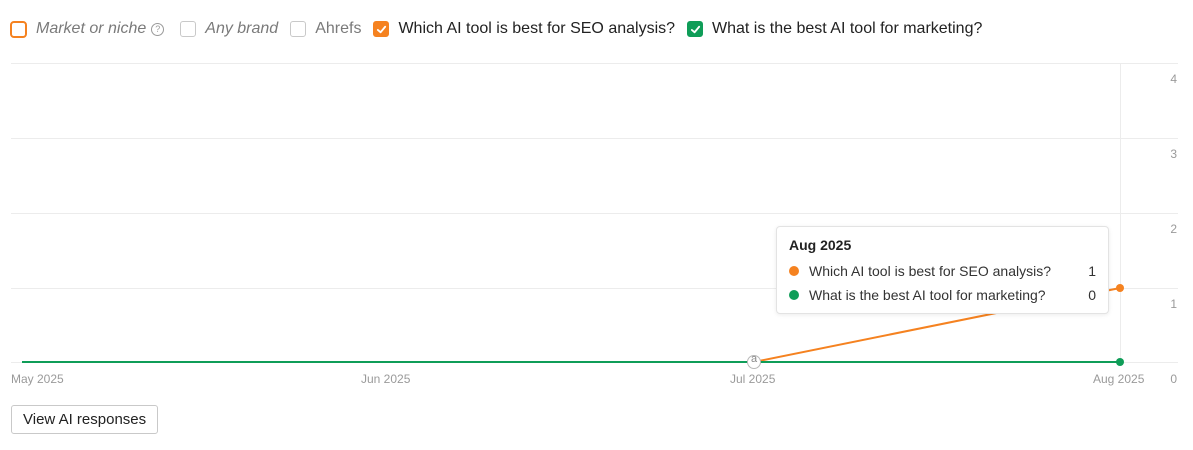 This screenshot has height=450, width=1193. I want to click on checkbox-marketing, so click(695, 29).